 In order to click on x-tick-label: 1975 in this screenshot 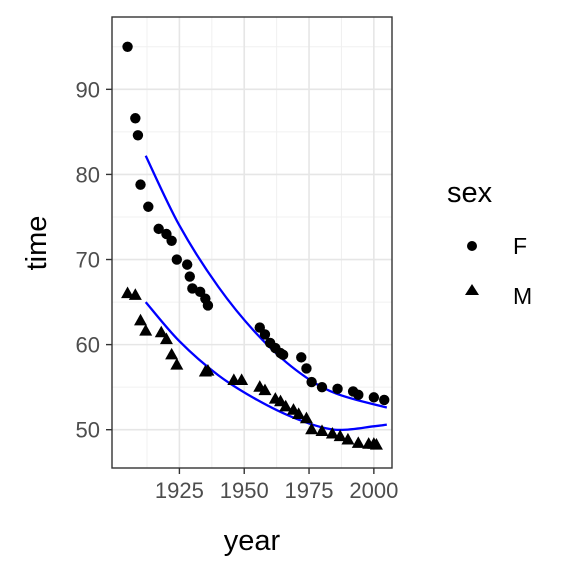, I will do `click(309, 490)`.